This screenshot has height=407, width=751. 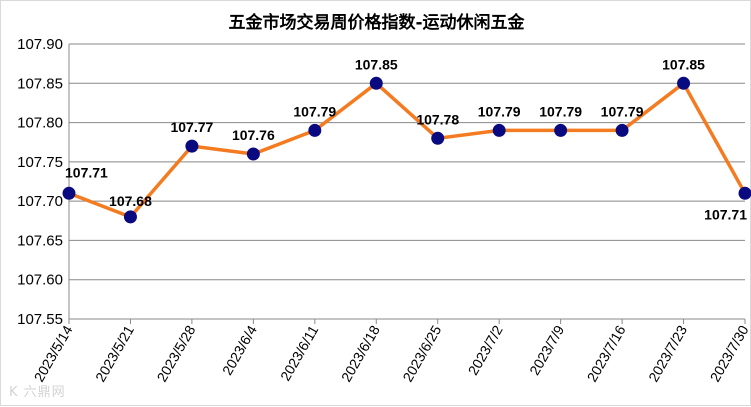 What do you see at coordinates (485, 349) in the screenshot?
I see `x-tick-label: 2023/7/2` at bounding box center [485, 349].